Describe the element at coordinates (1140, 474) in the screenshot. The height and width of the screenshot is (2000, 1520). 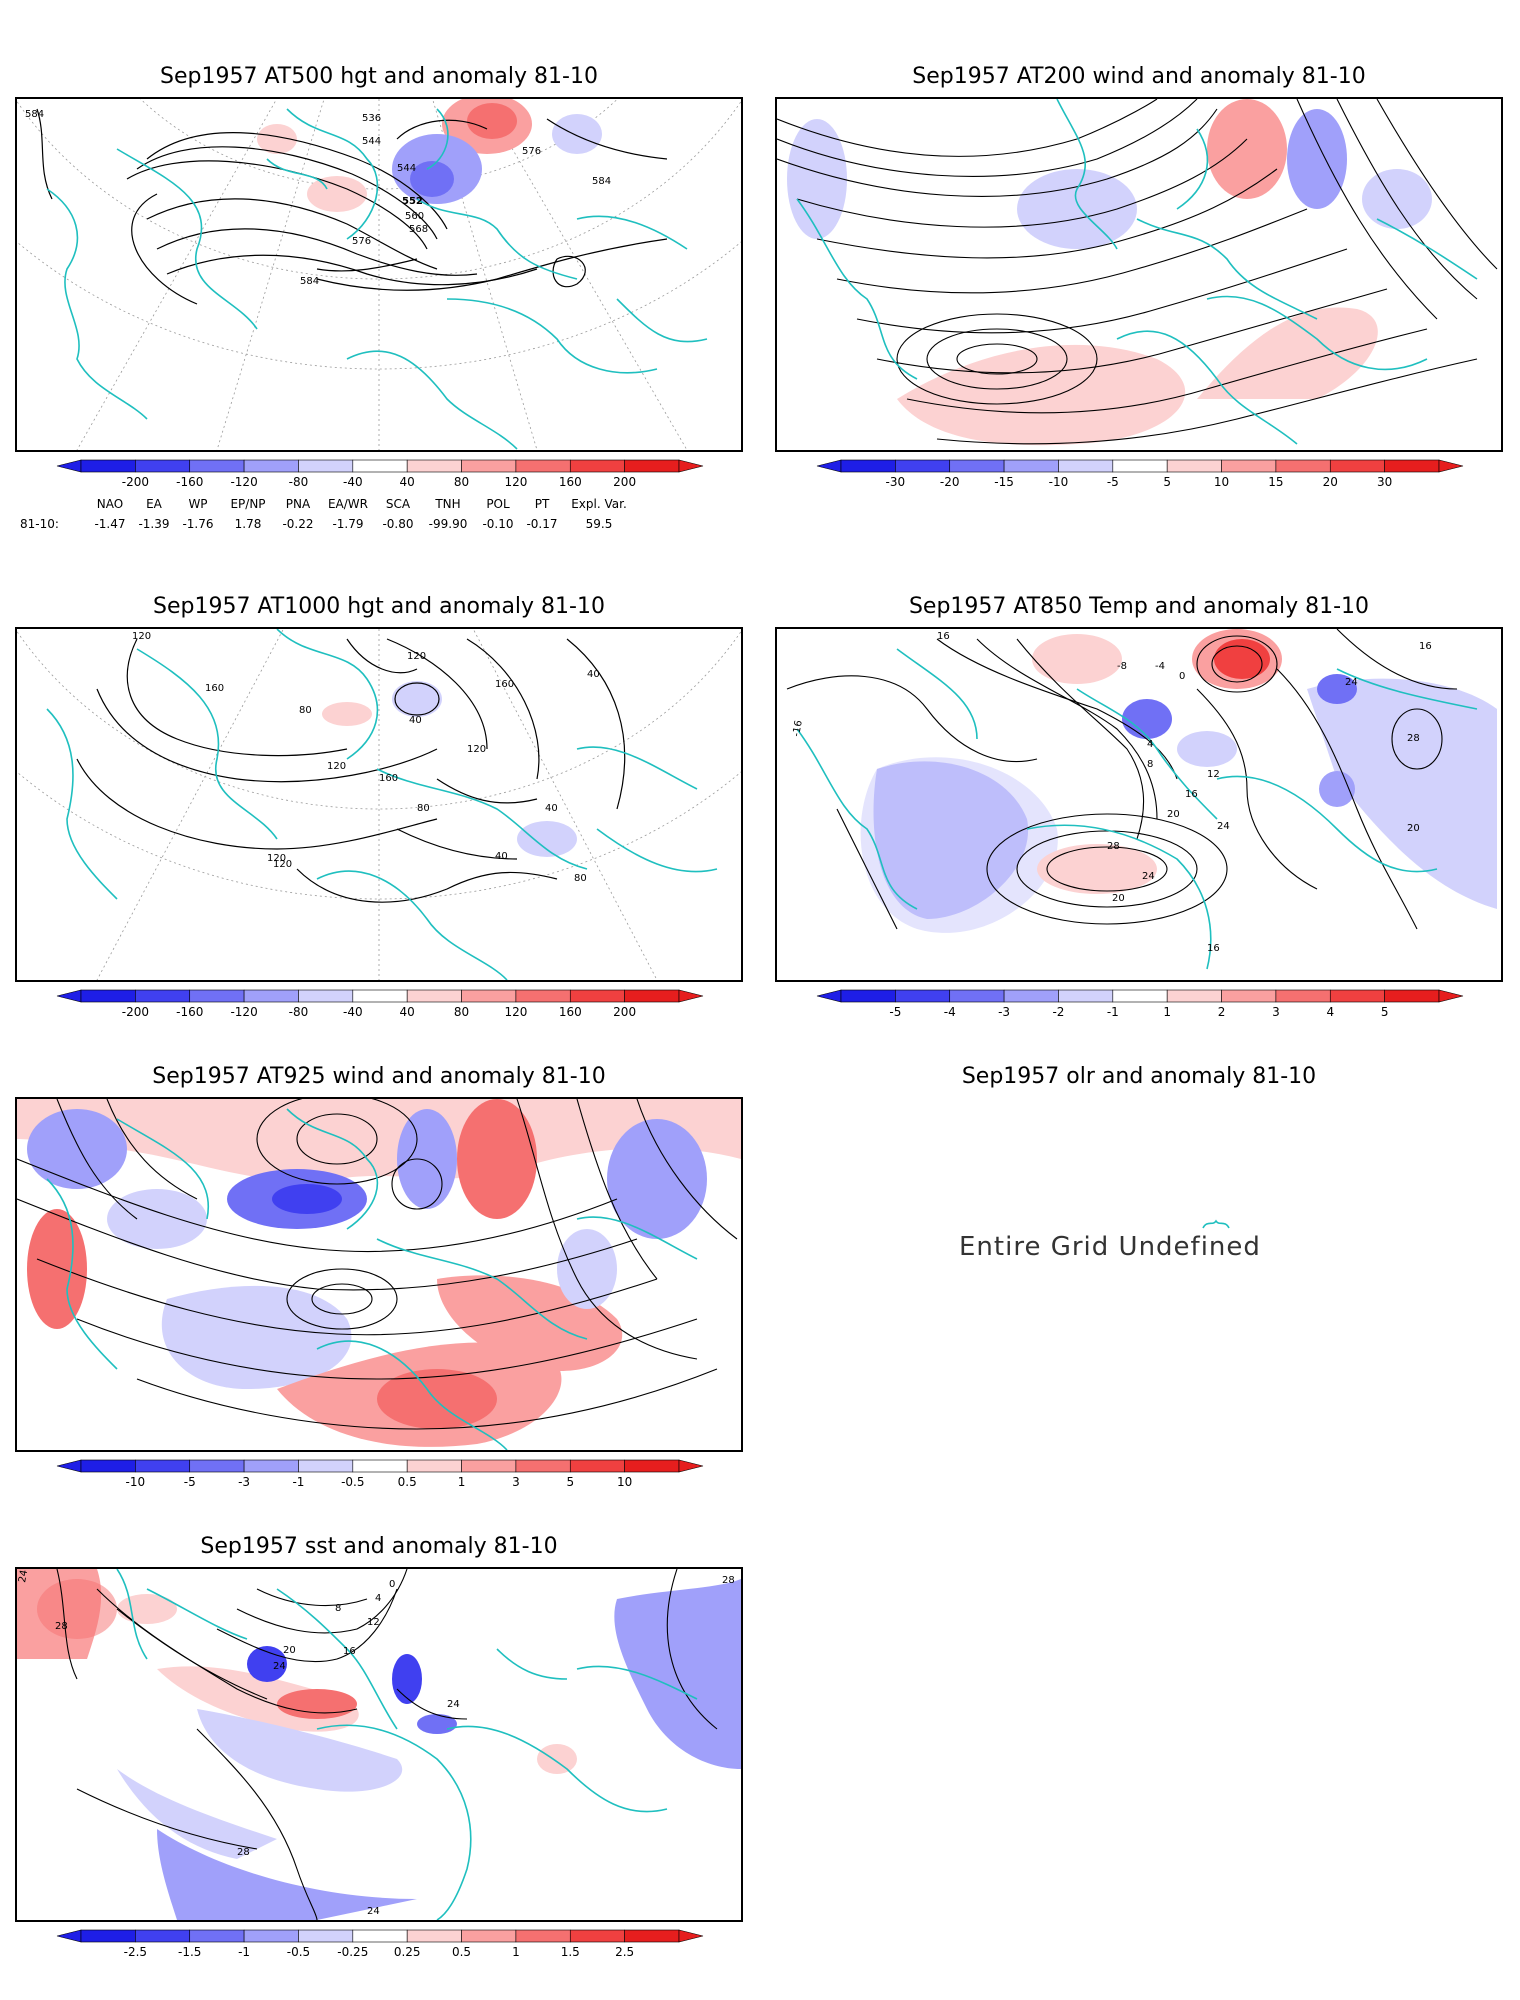
I see `colorbar-p2: -30 -20 -15 -10 -5 5 10 15 20 30` at that location.